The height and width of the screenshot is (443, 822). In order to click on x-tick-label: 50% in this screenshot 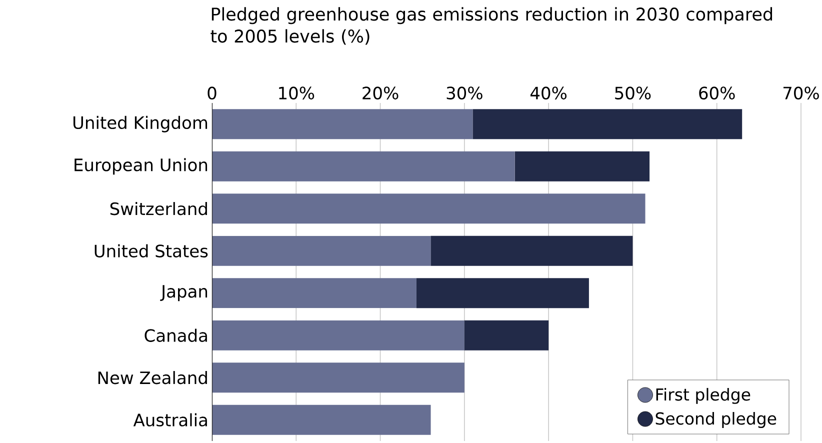, I will do `click(633, 93)`.